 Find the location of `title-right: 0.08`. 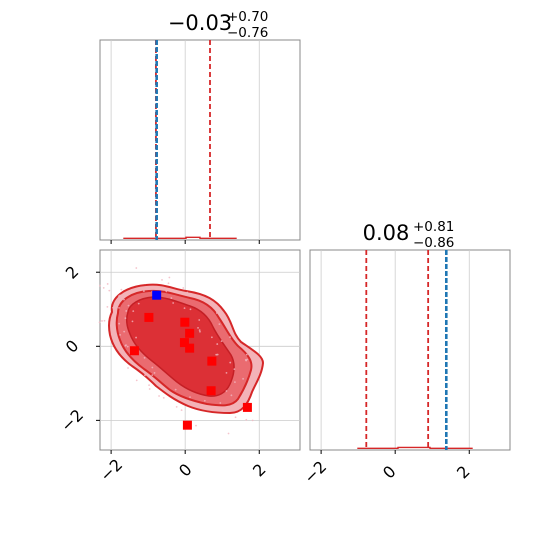

title-right: 0.08 is located at coordinates (386, 233).